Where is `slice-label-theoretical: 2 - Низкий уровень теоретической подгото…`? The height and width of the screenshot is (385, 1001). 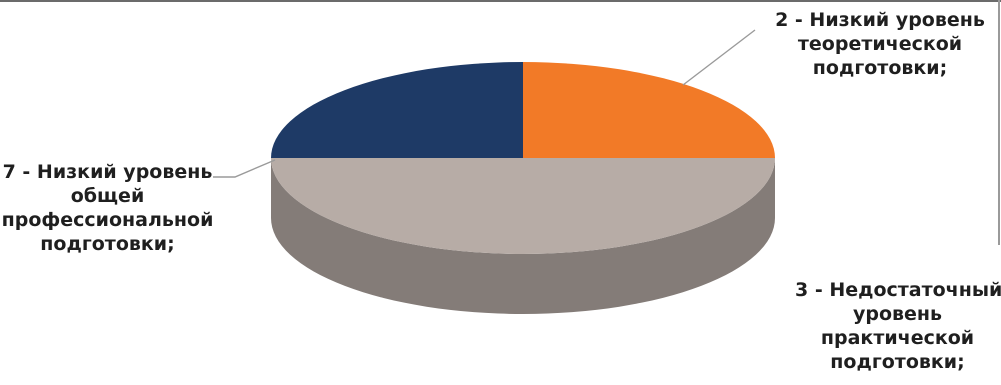
slice-label-theoretical: 2 - Низкий уровень теоретической подгото… is located at coordinates (880, 44).